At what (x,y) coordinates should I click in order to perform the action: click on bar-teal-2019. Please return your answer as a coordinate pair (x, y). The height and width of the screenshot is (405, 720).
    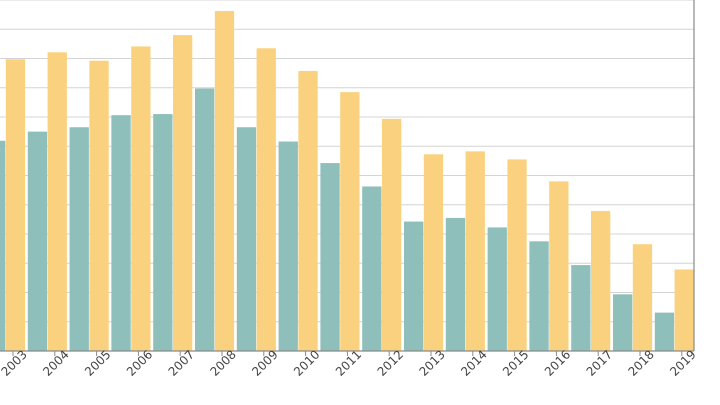
    Looking at the image, I should click on (664, 331).